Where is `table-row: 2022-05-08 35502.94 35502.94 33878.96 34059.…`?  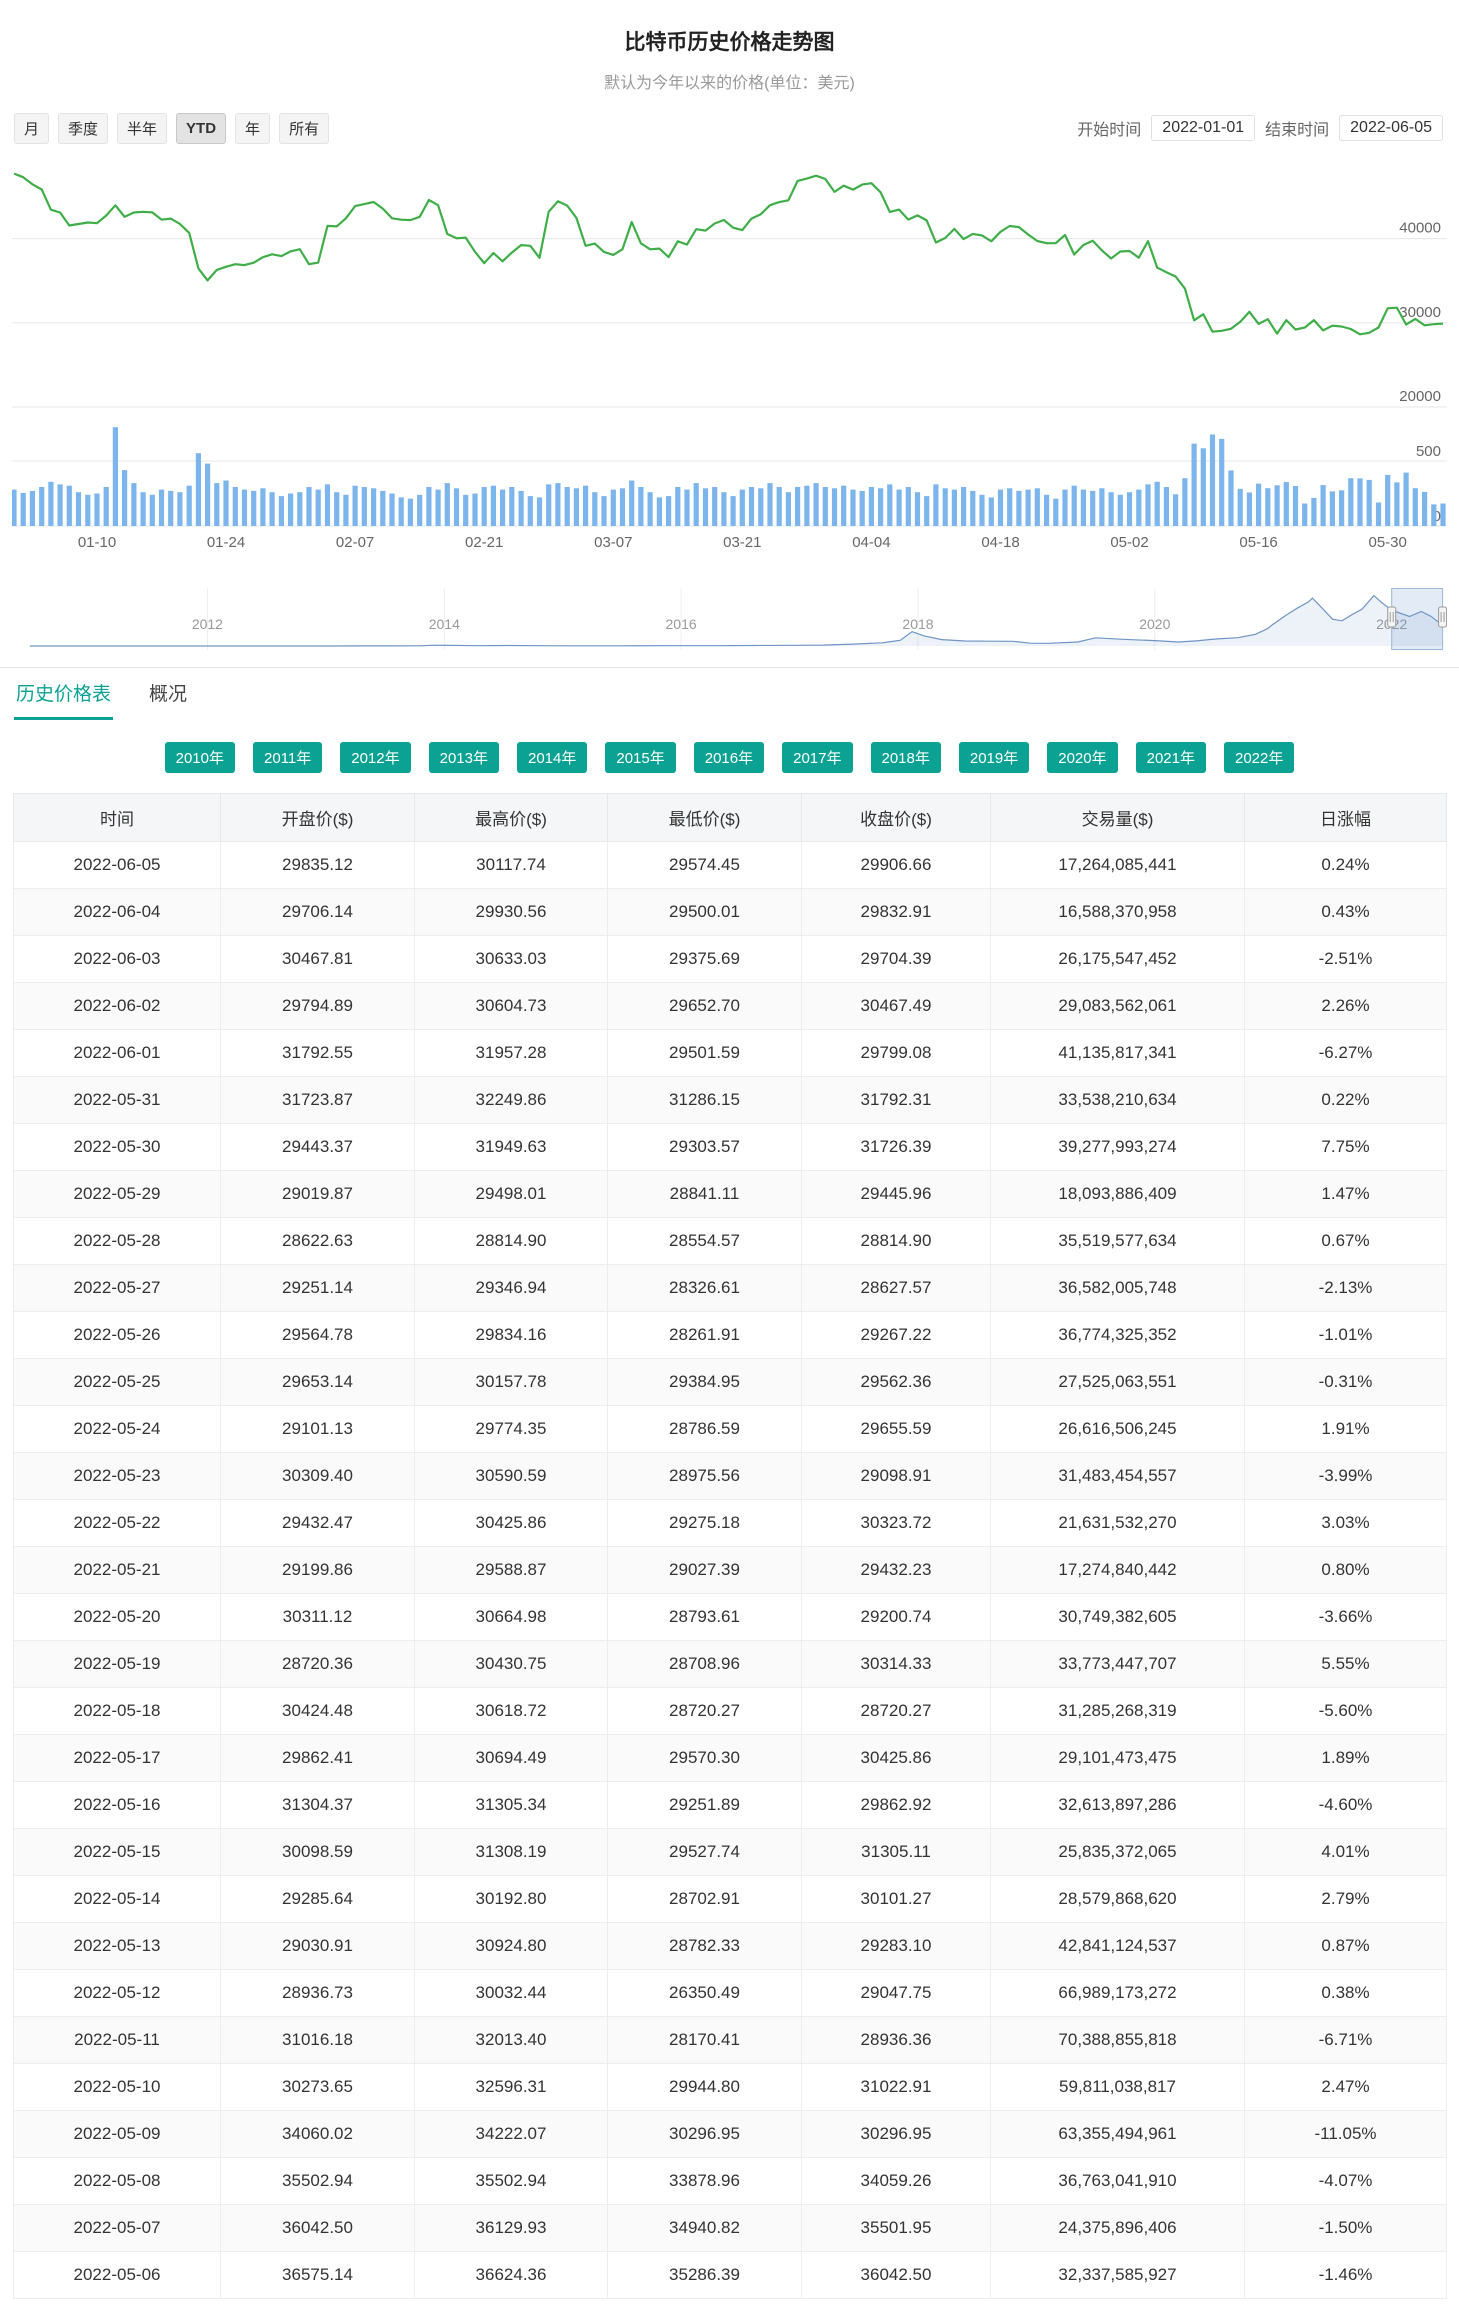 table-row: 2022-05-08 35502.94 35502.94 33878.96 34059.… is located at coordinates (730, 2181).